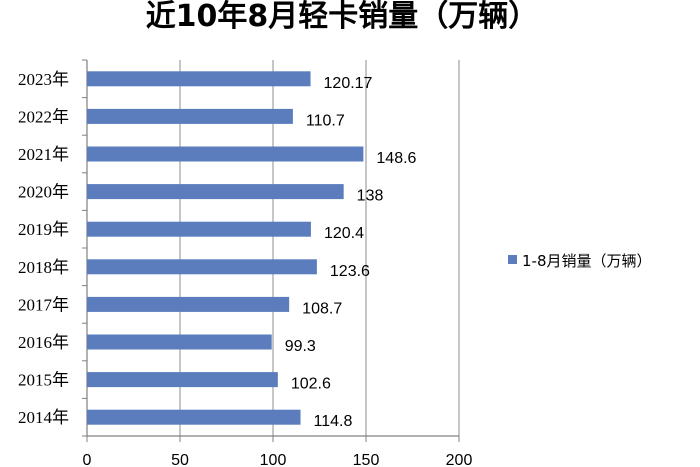 This screenshot has height=467, width=700. I want to click on x-tick-label: 200, so click(459, 459).